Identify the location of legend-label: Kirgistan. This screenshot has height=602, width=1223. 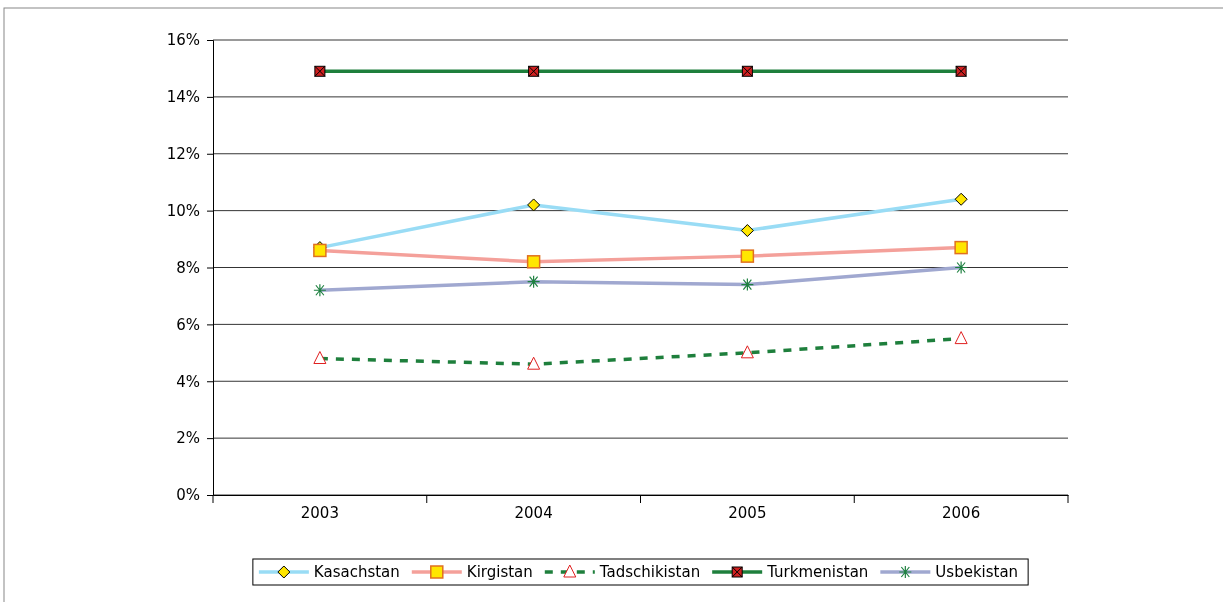
(499, 572).